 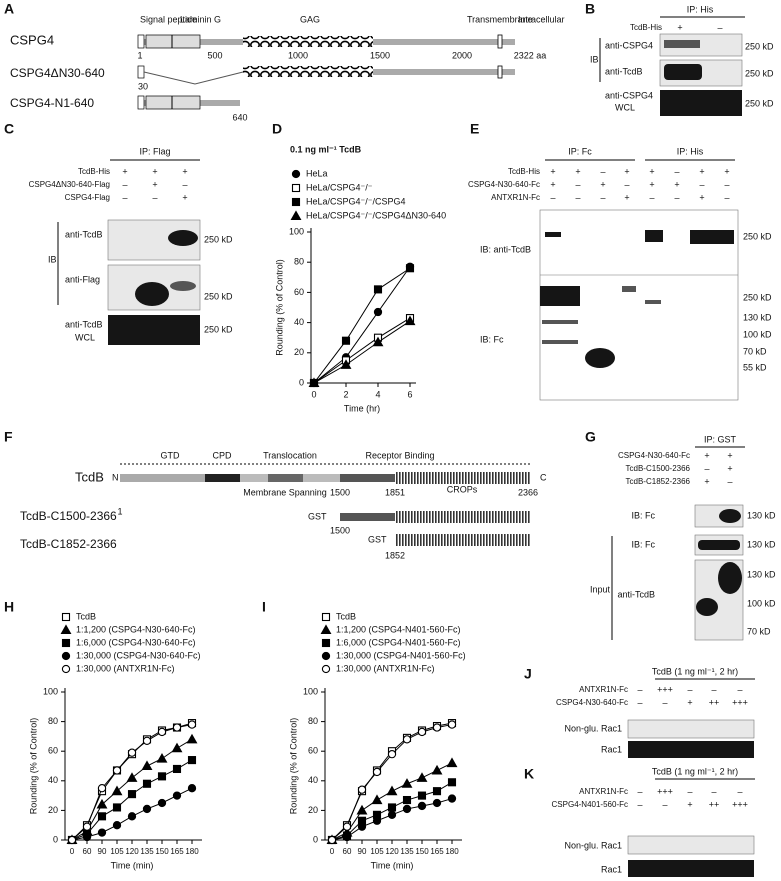 I want to click on y-tick-label: 40, so click(x=299, y=322).